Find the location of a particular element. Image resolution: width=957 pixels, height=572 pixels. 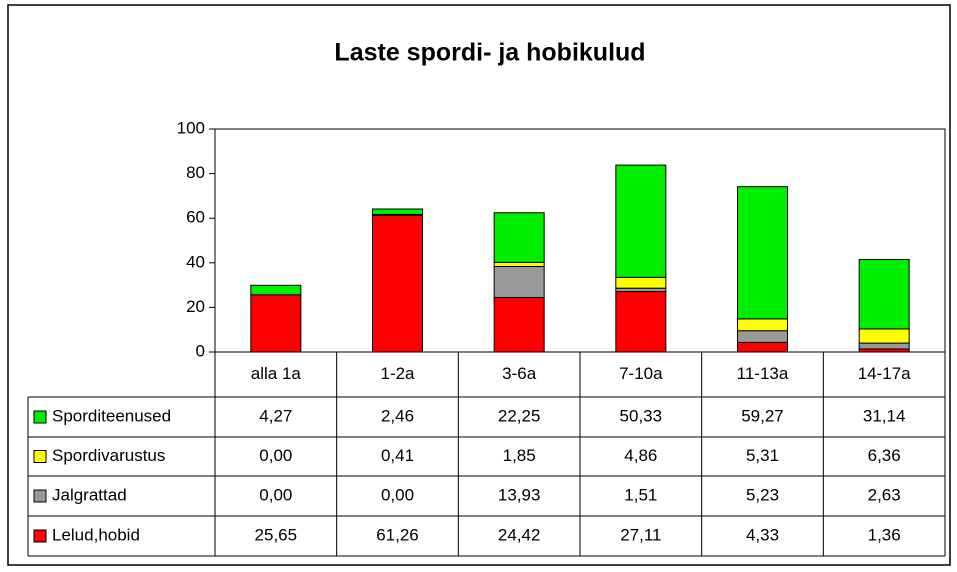

table-value: 50,33 is located at coordinates (641, 415).